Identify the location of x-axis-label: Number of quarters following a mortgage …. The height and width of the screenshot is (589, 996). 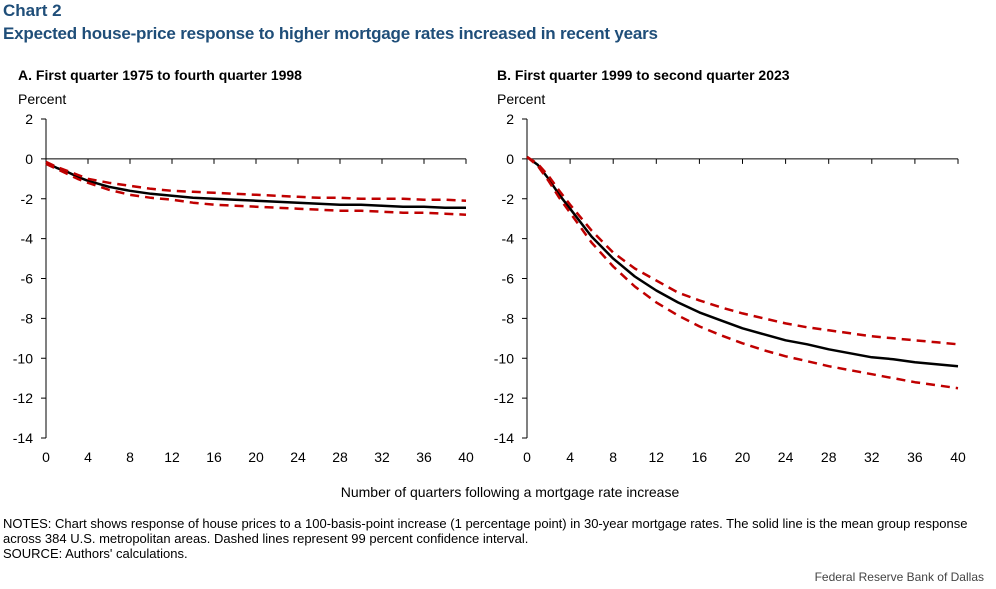
(510, 492).